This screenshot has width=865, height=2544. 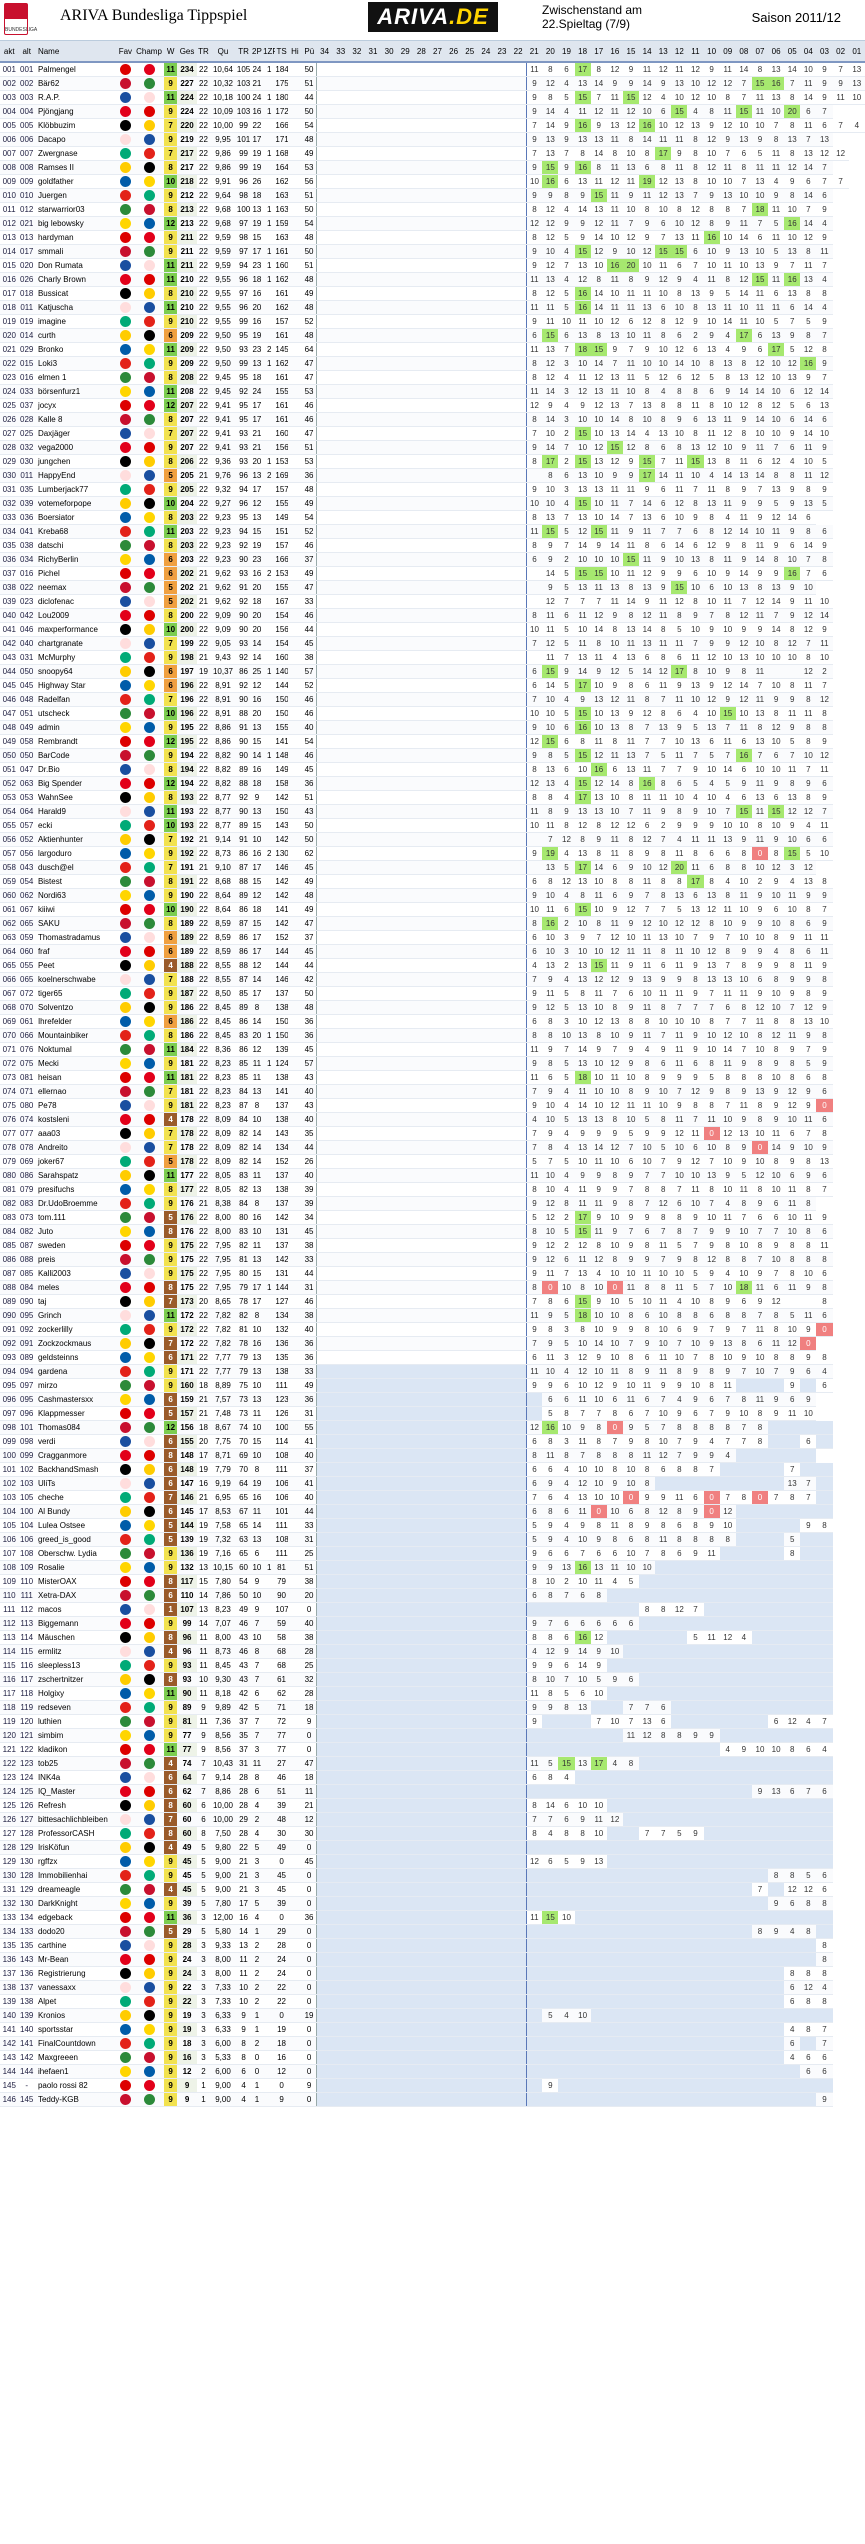 I want to click on column-header-1: alt, so click(x=26, y=52).